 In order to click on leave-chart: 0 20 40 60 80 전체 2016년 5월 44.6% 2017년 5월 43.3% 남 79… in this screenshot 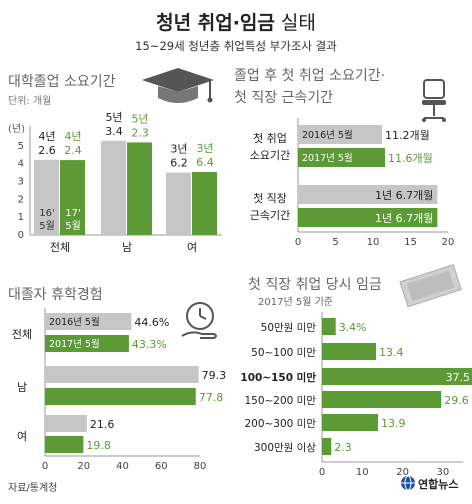, I will do `click(119, 390)`.